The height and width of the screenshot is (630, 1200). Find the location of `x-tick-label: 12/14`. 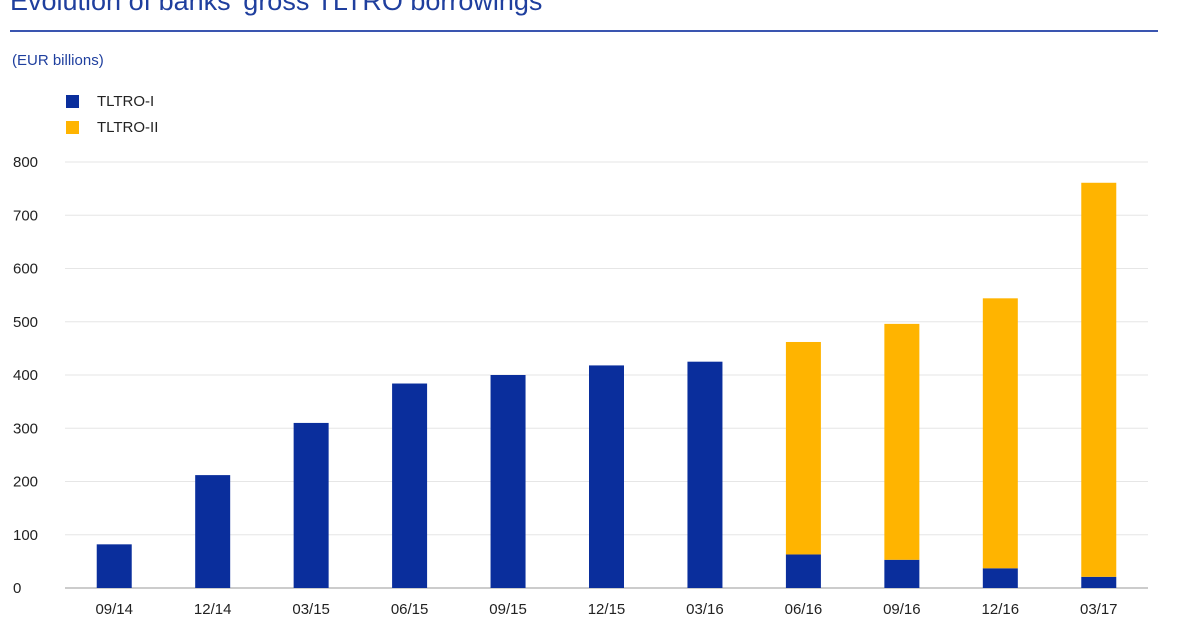

x-tick-label: 12/14 is located at coordinates (213, 609).